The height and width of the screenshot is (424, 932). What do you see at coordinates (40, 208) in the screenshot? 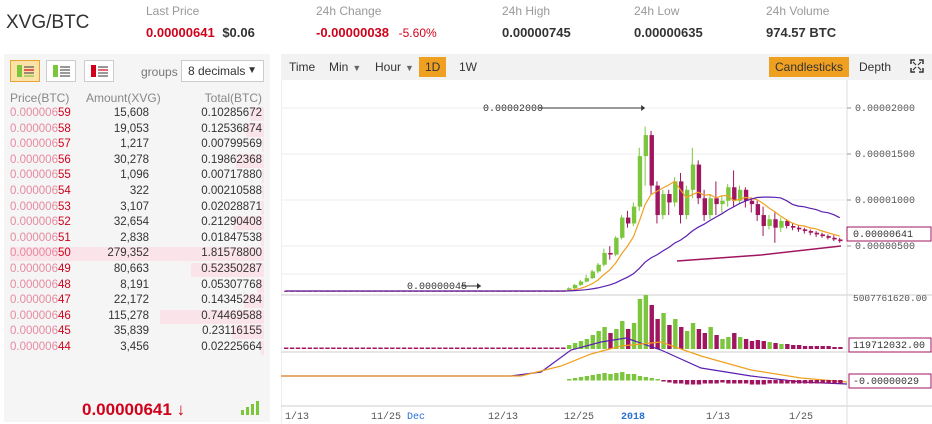
I see `row-price: 0.00000653` at bounding box center [40, 208].